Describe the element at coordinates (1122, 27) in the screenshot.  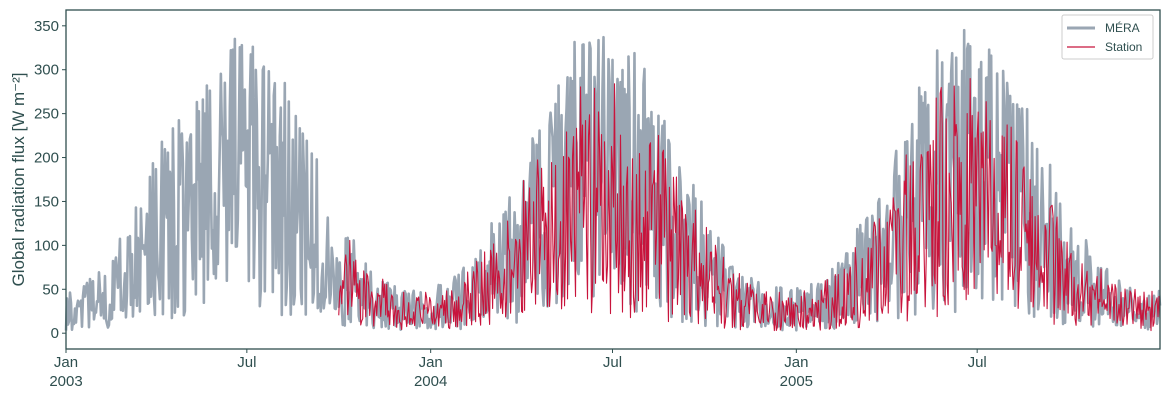
I see `legend-label-mera: MÉRA` at that location.